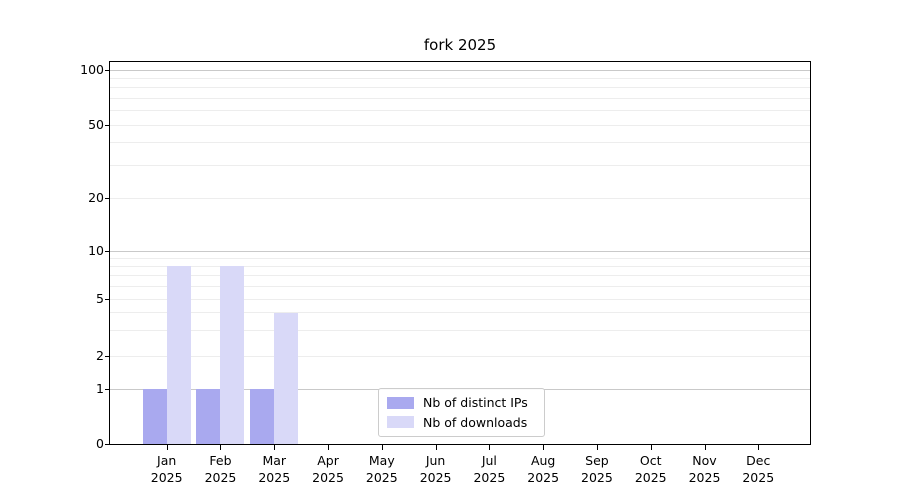 This screenshot has height=500, width=900. I want to click on legend-item-distinct-ips: Nb of distinct IPs, so click(461, 403).